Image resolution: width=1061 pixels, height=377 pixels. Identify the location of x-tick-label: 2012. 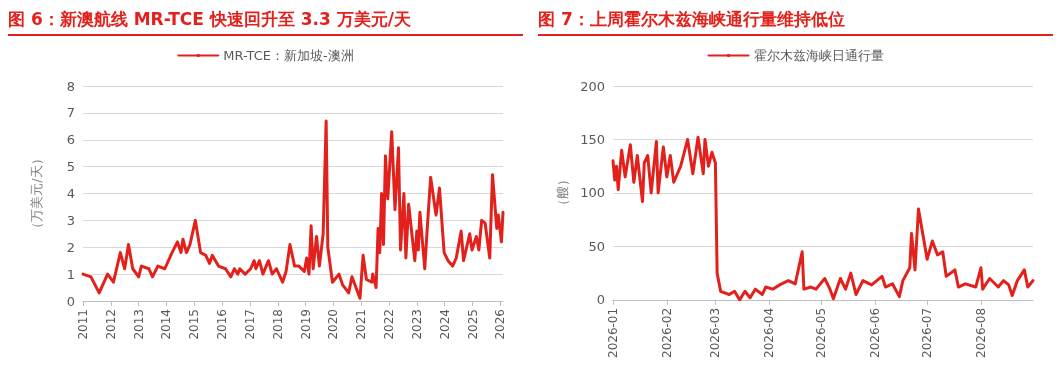
(110, 324).